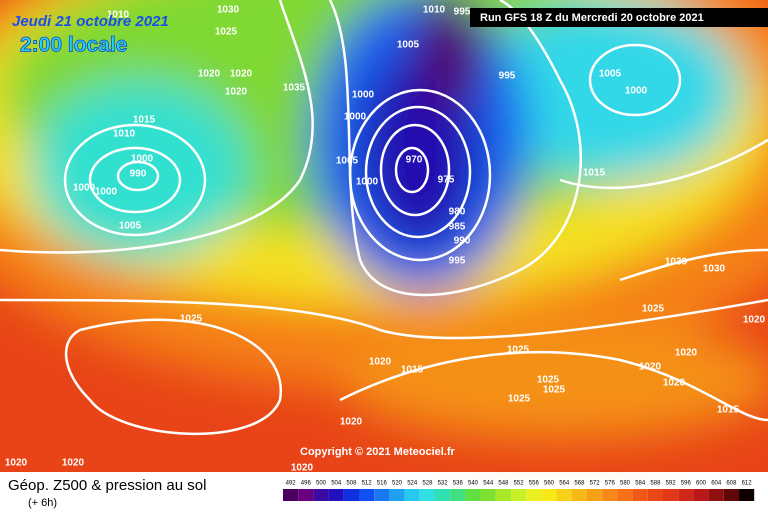 Image resolution: width=768 pixels, height=512 pixels. Describe the element at coordinates (747, 484) in the screenshot. I see `scale-label: 612` at that location.